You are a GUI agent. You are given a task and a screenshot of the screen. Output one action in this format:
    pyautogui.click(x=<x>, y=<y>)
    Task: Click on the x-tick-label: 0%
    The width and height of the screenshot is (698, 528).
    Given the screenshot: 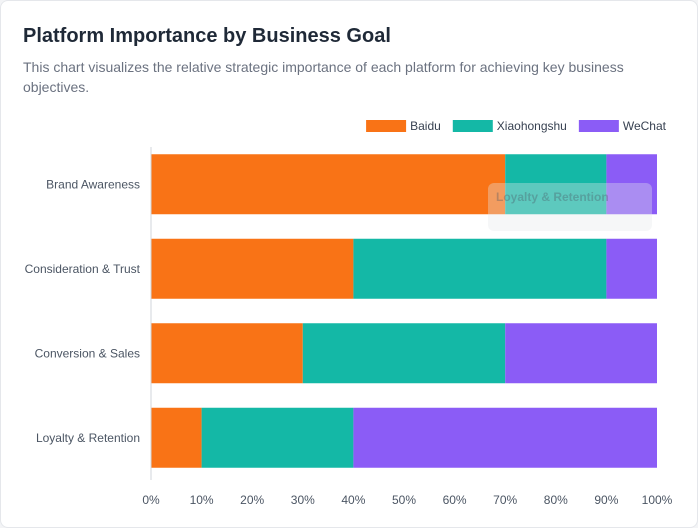 What is the action you would take?
    pyautogui.click(x=151, y=500)
    